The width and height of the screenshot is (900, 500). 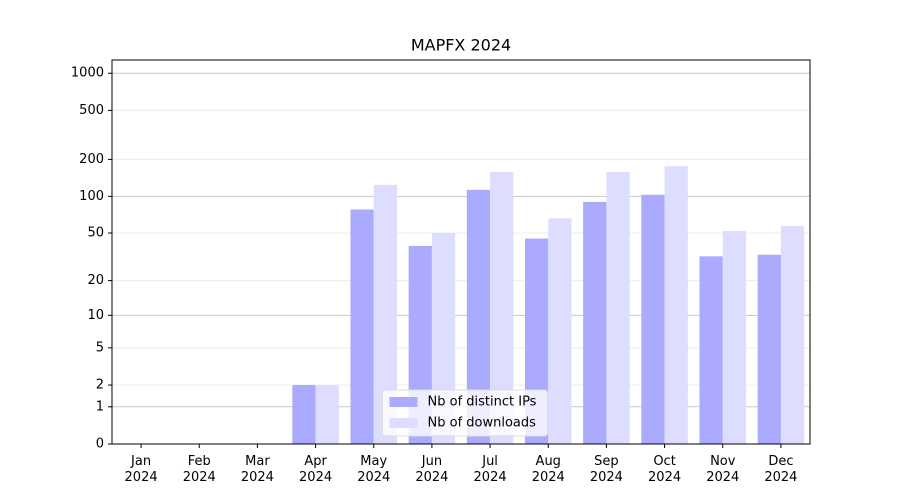 I want to click on y-tick-label: 1000, so click(x=87, y=73).